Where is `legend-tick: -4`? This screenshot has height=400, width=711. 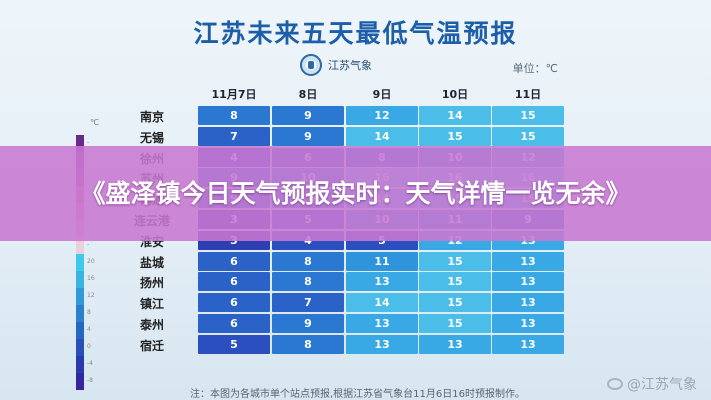
legend-tick: -4 is located at coordinates (90, 363).